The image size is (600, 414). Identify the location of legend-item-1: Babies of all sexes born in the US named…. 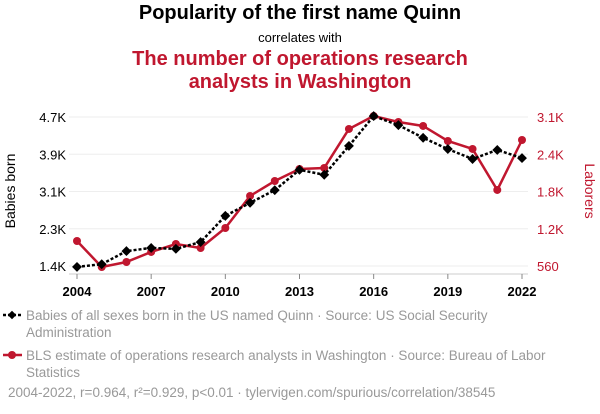
(257, 324).